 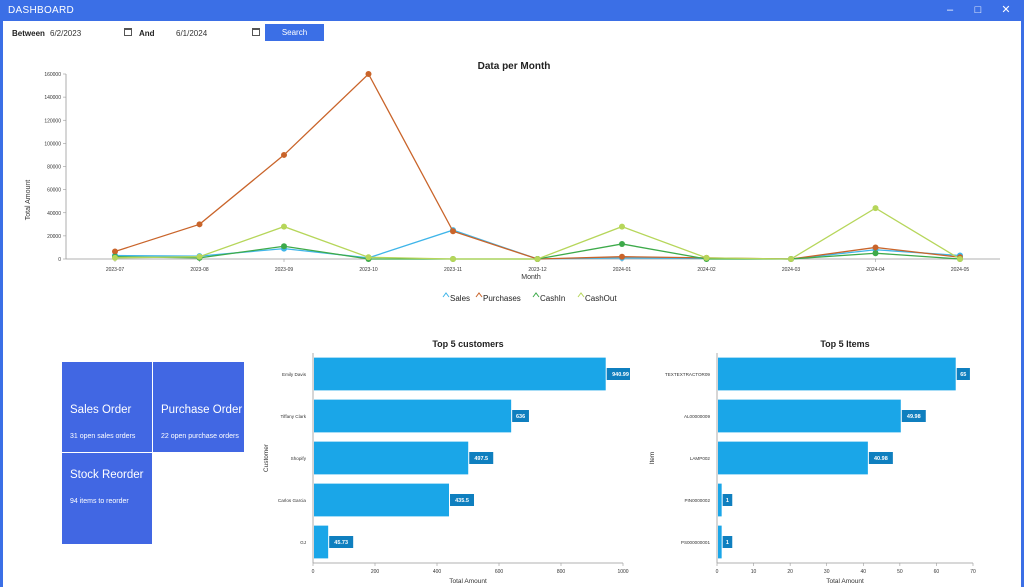 I want to click on window-border-left, so click(x=1, y=304).